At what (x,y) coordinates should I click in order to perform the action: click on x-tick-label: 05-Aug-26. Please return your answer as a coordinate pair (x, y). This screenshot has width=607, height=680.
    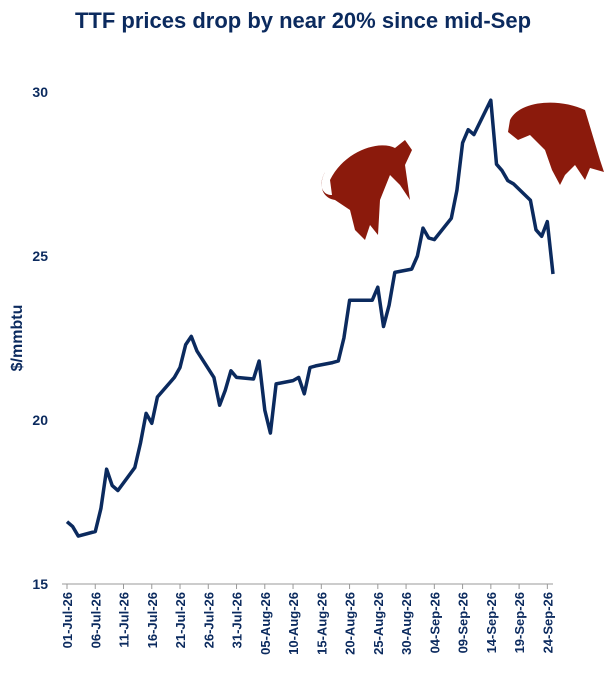
    Looking at the image, I should click on (265, 623).